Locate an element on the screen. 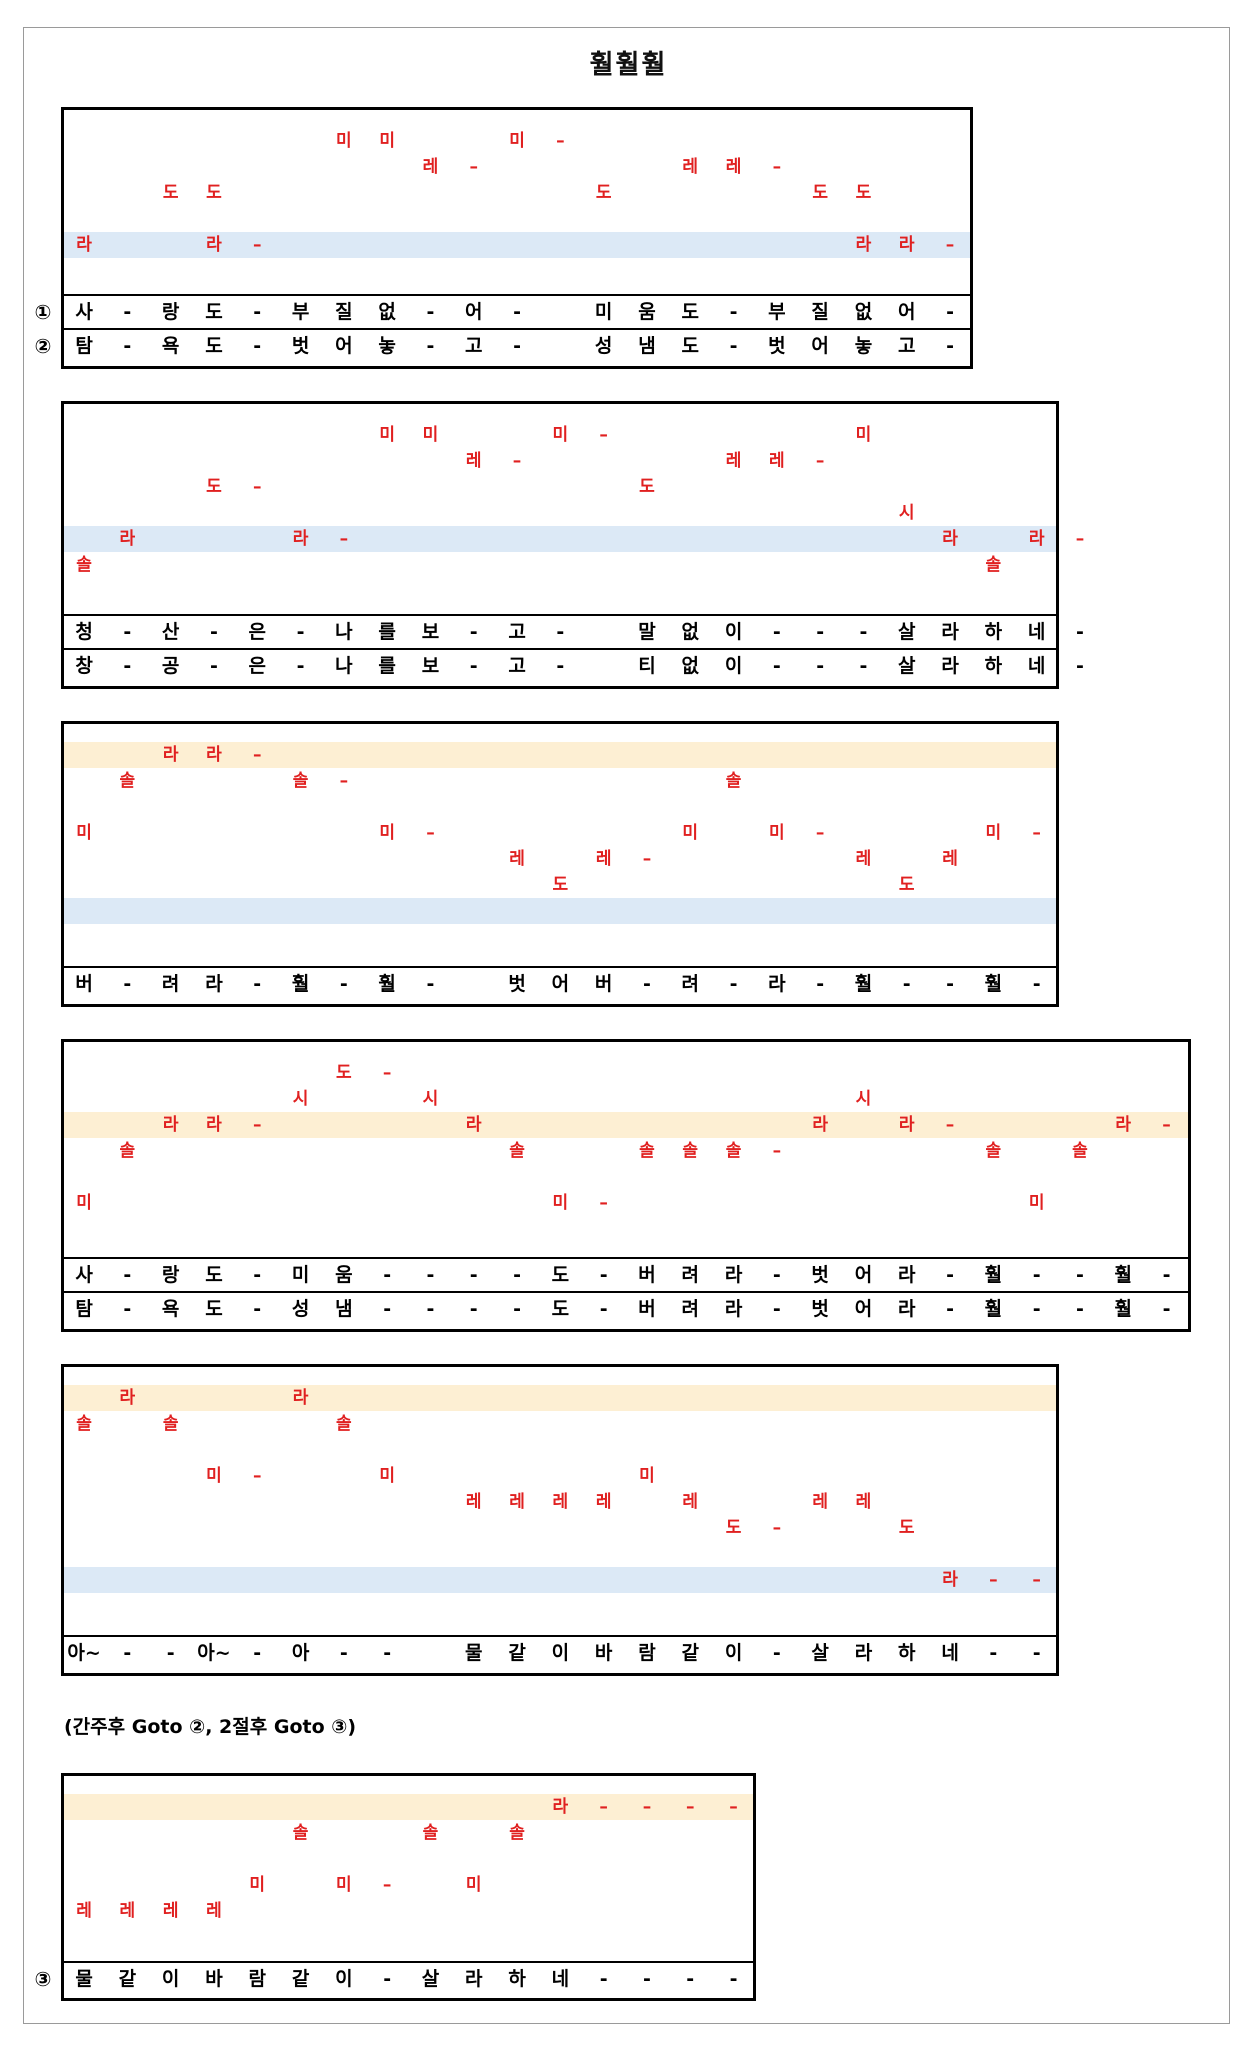 This screenshot has height=2049, width=1257. lyric-syllable: 도 is located at coordinates (214, 1275).